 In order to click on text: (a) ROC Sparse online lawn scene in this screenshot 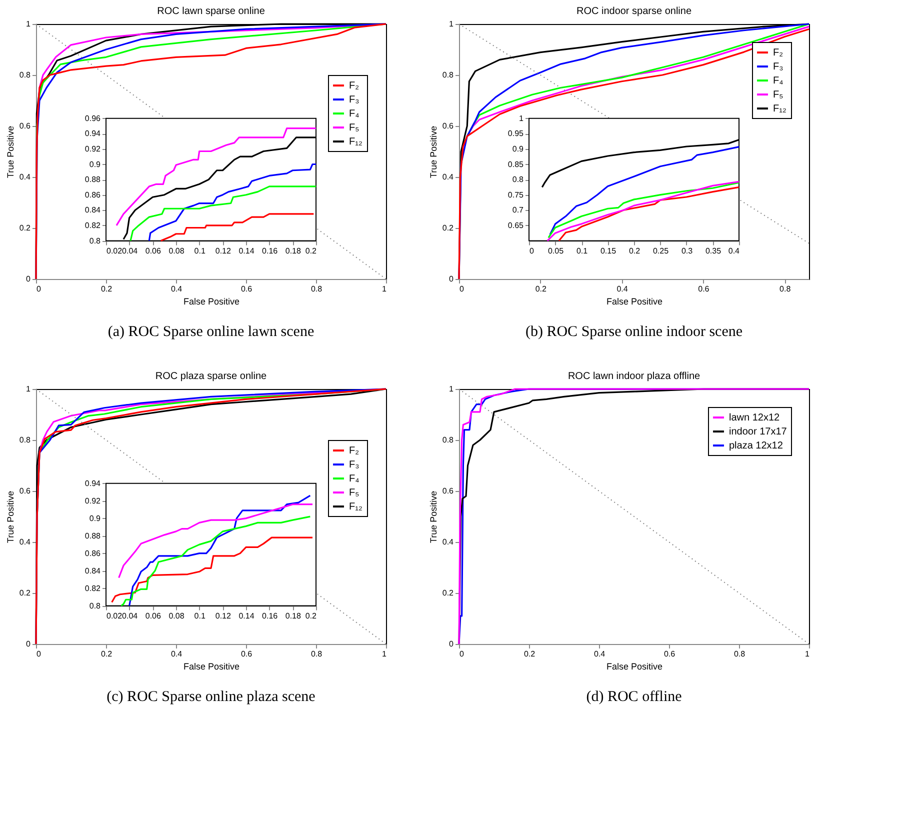, I will do `click(211, 332)`.